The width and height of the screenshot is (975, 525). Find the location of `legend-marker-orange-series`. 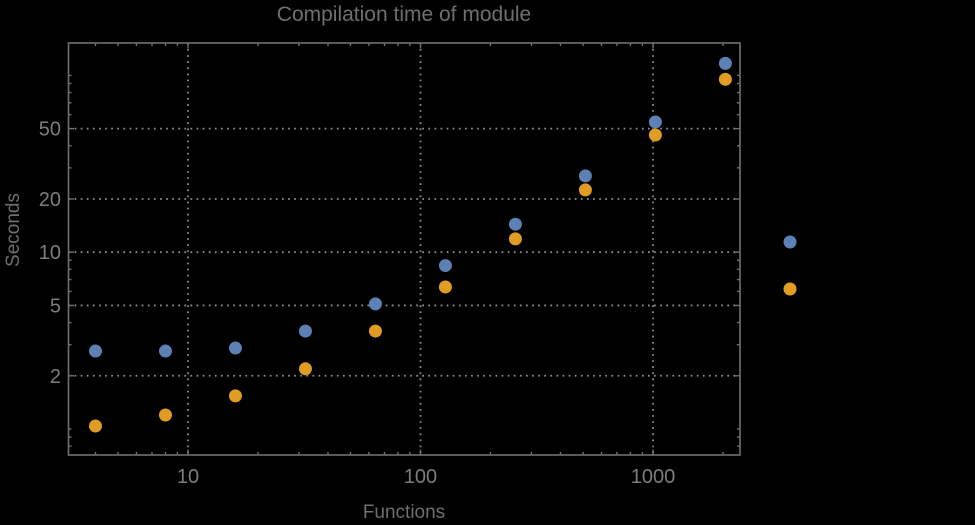

legend-marker-orange-series is located at coordinates (790, 289).